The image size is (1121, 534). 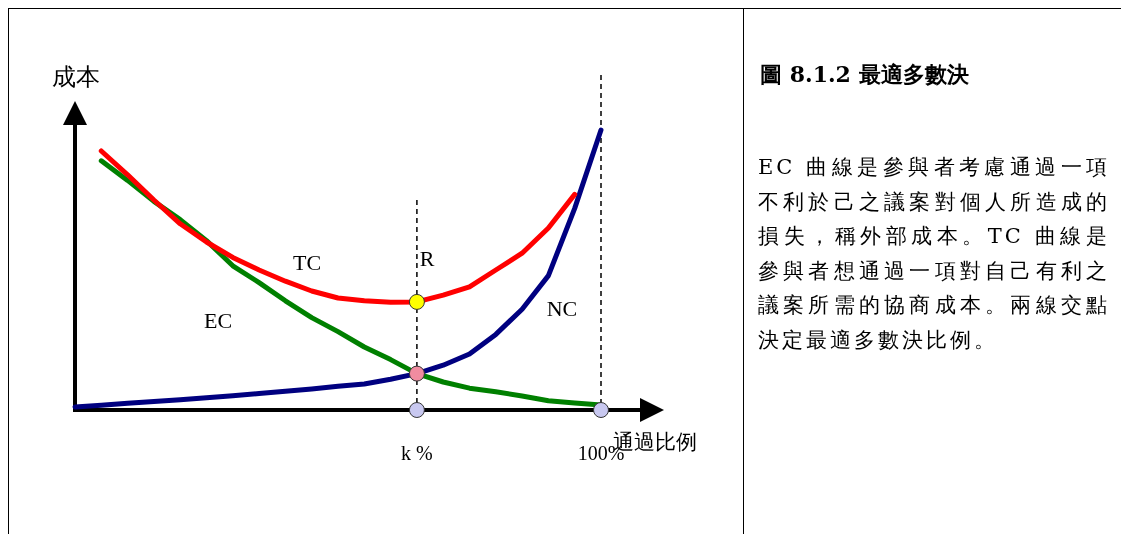 I want to click on annotation: R, so click(x=427, y=258).